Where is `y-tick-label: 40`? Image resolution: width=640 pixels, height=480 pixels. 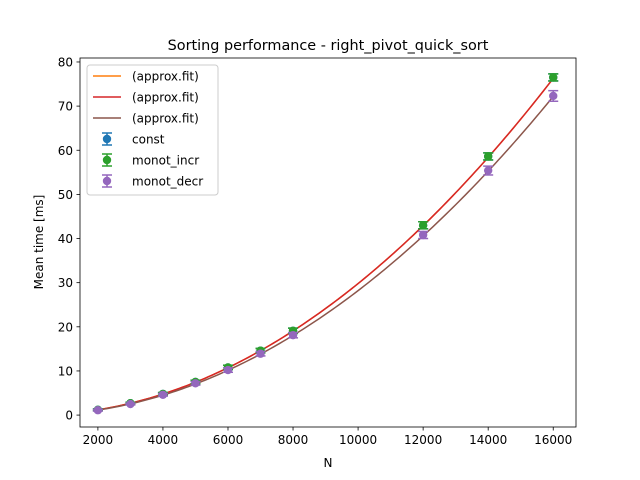
y-tick-label: 40 is located at coordinates (65, 239).